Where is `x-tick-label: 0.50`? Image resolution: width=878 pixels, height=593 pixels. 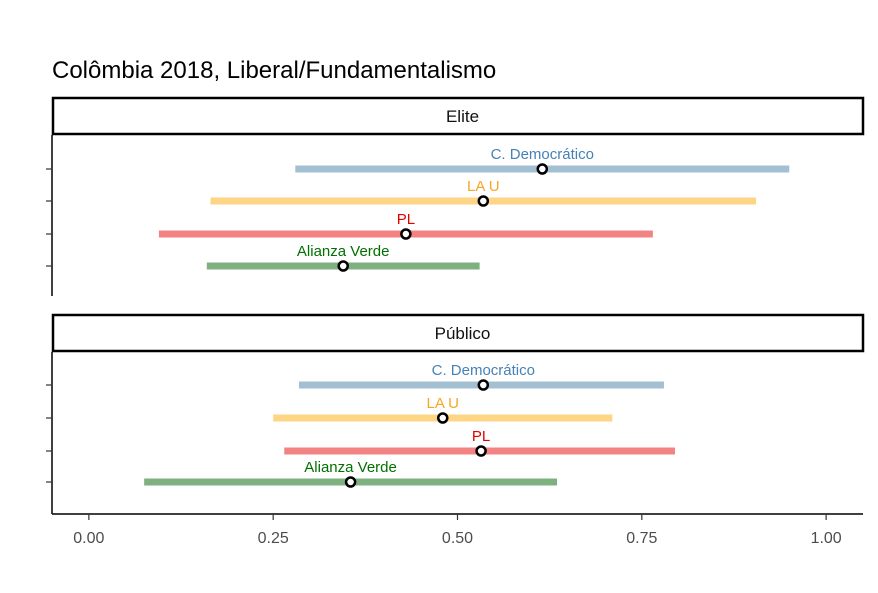 x-tick-label: 0.50 is located at coordinates (457, 538).